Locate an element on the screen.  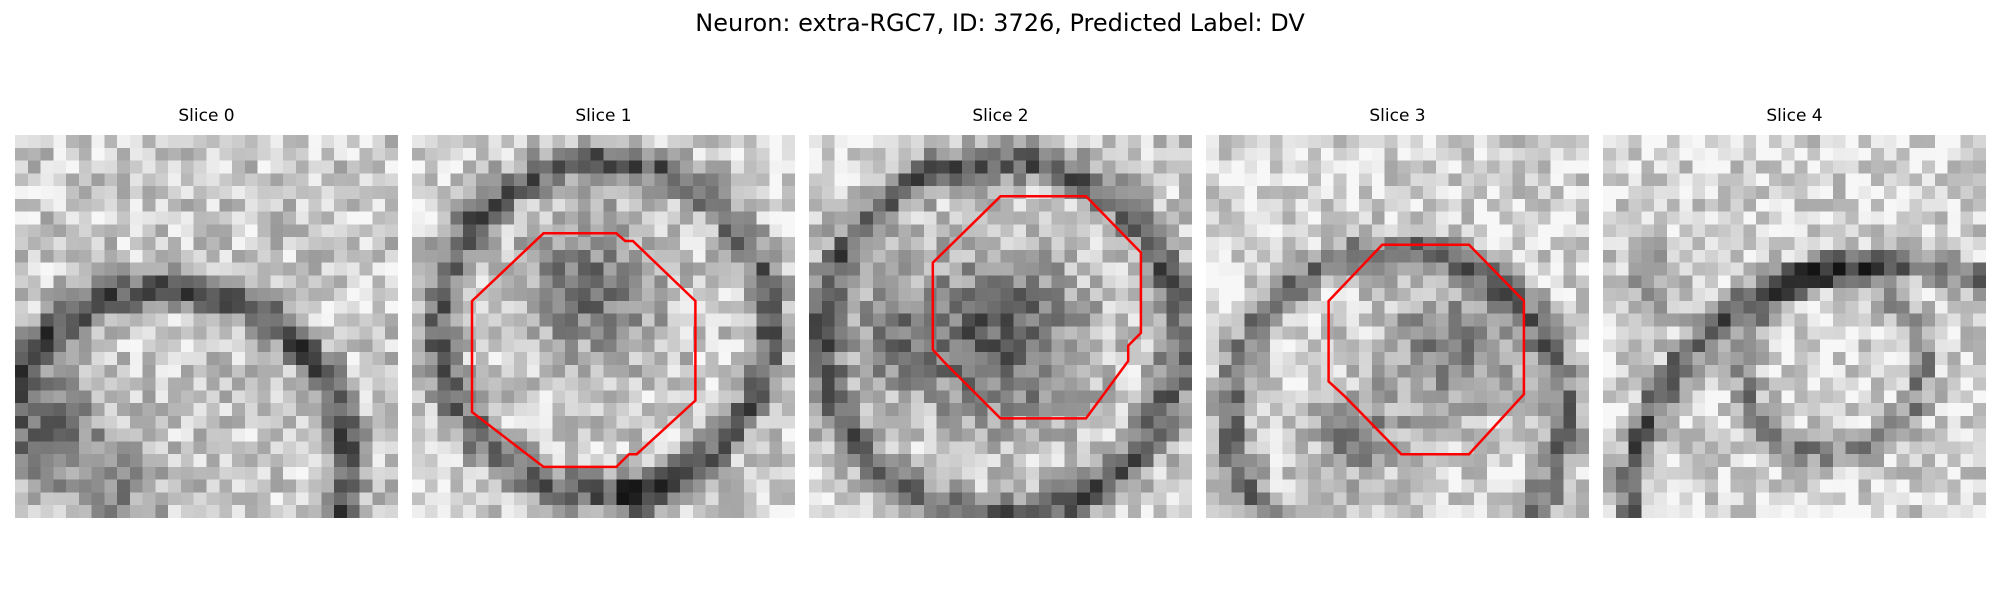
slice-title-3: Slice 3 is located at coordinates (1397, 116).